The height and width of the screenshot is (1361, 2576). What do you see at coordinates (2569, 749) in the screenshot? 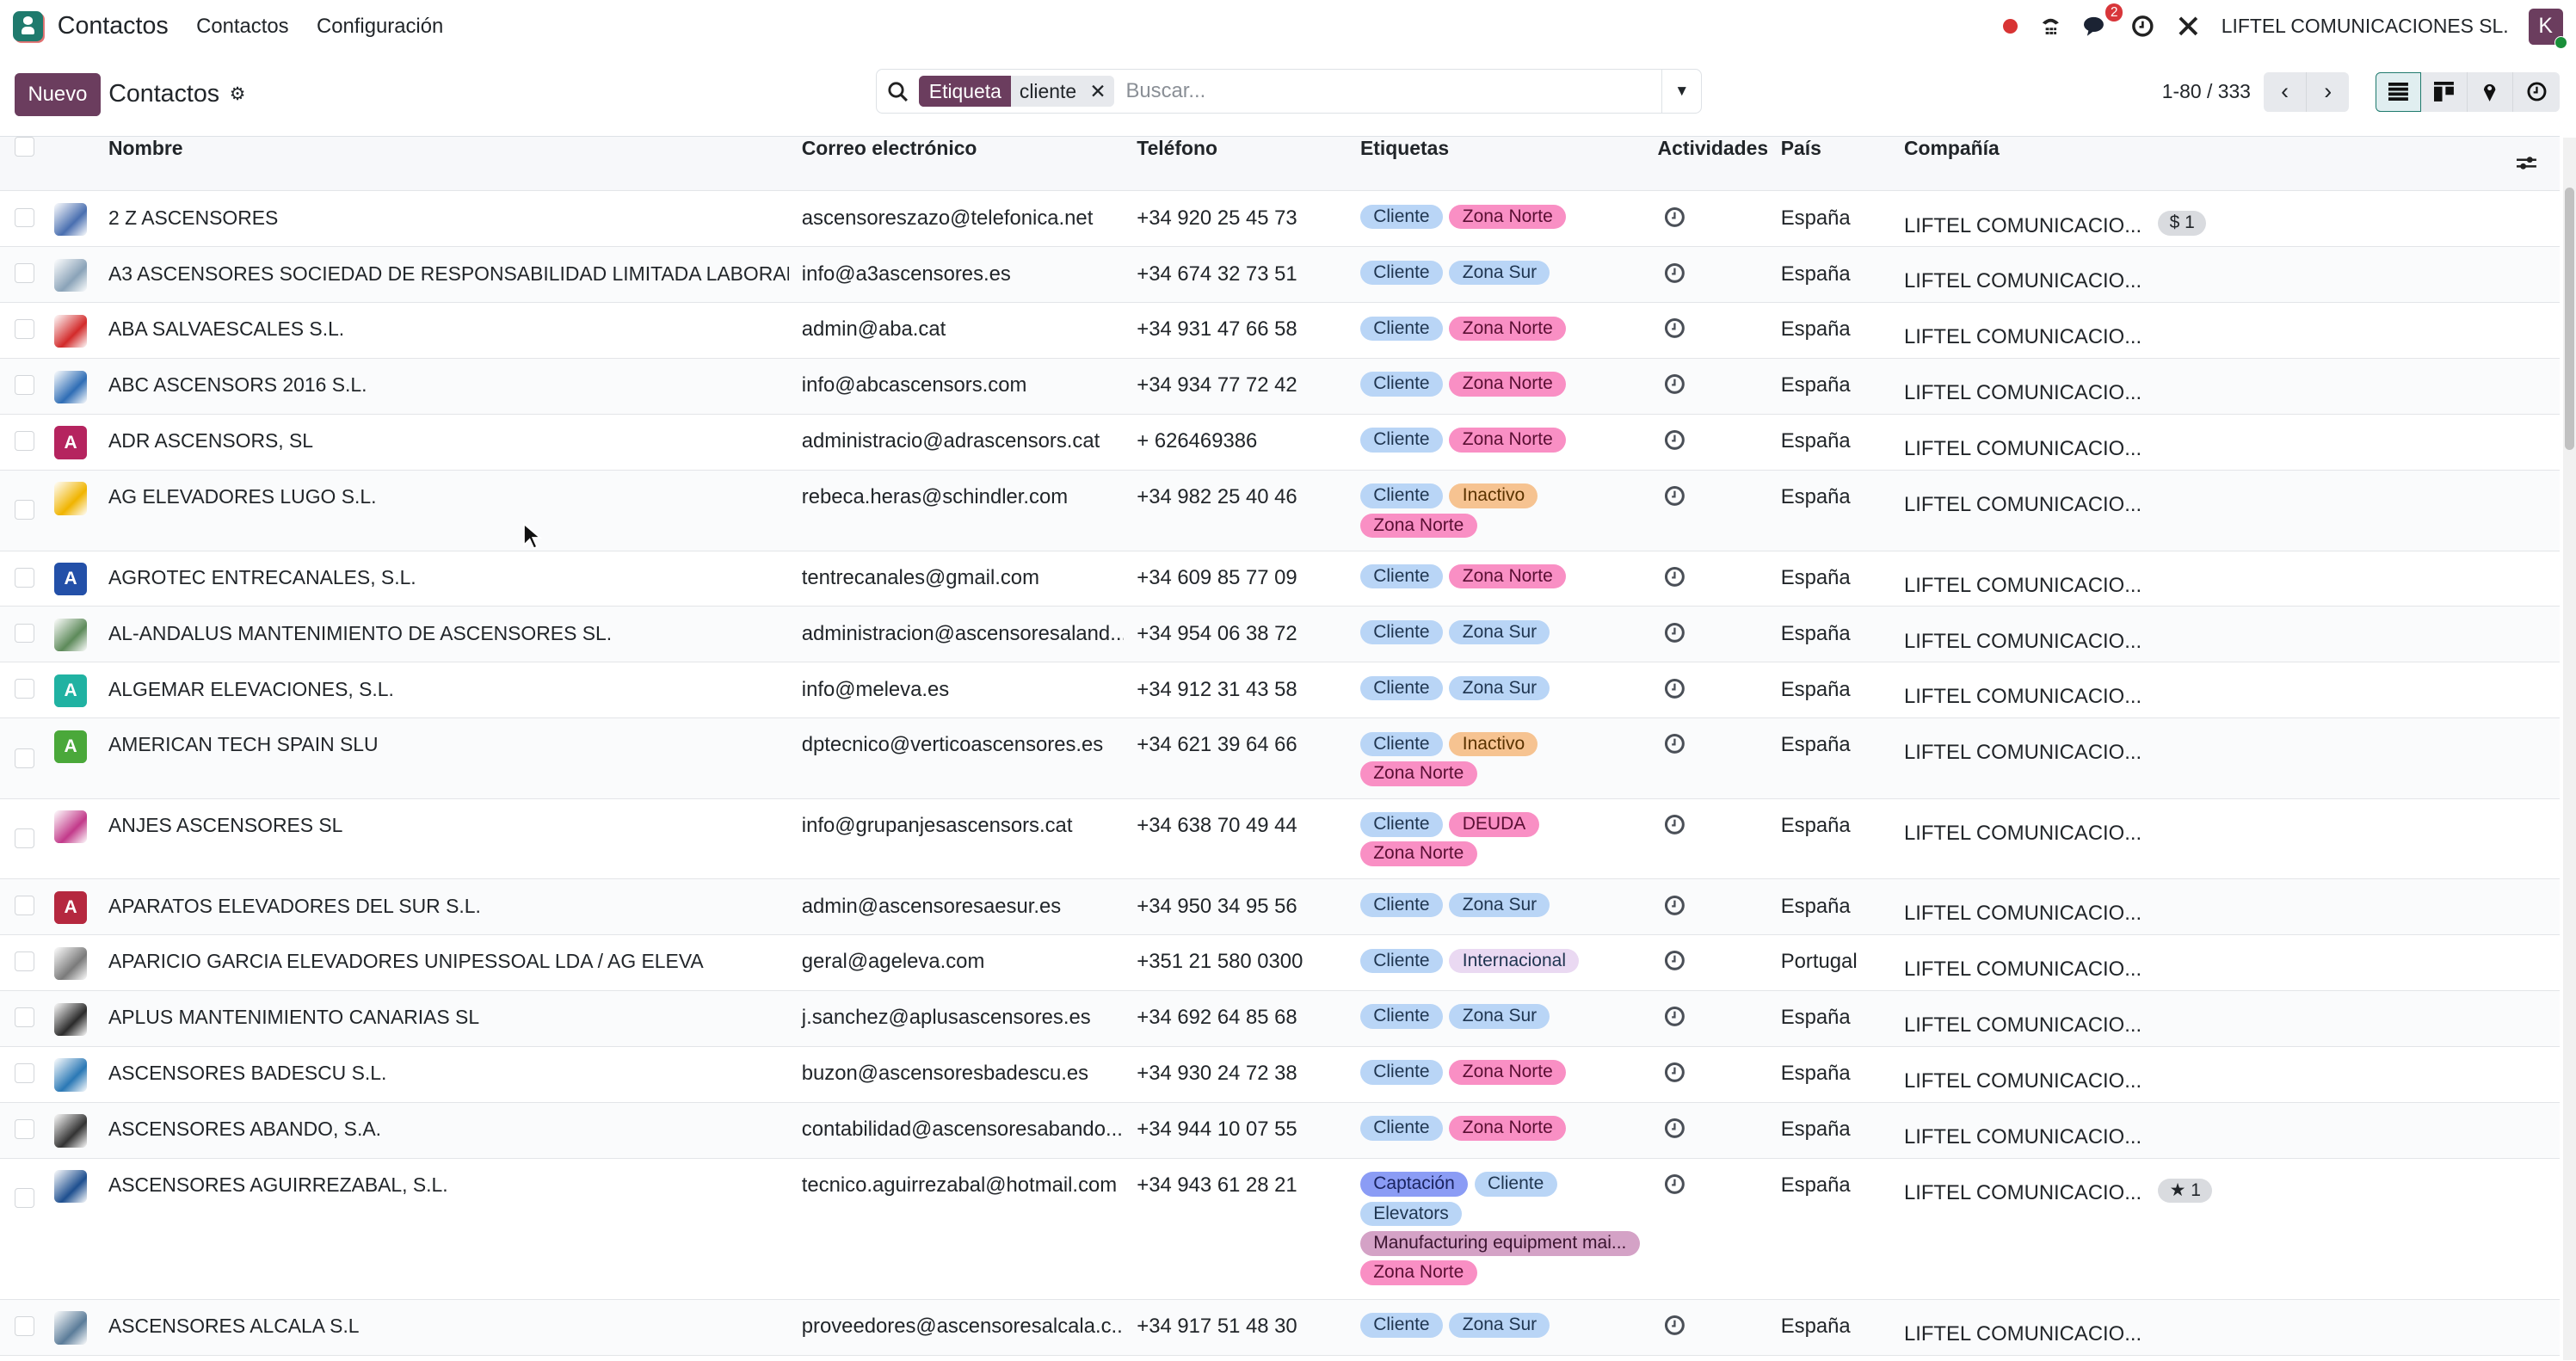
I see `vertical-scrollbar` at bounding box center [2569, 749].